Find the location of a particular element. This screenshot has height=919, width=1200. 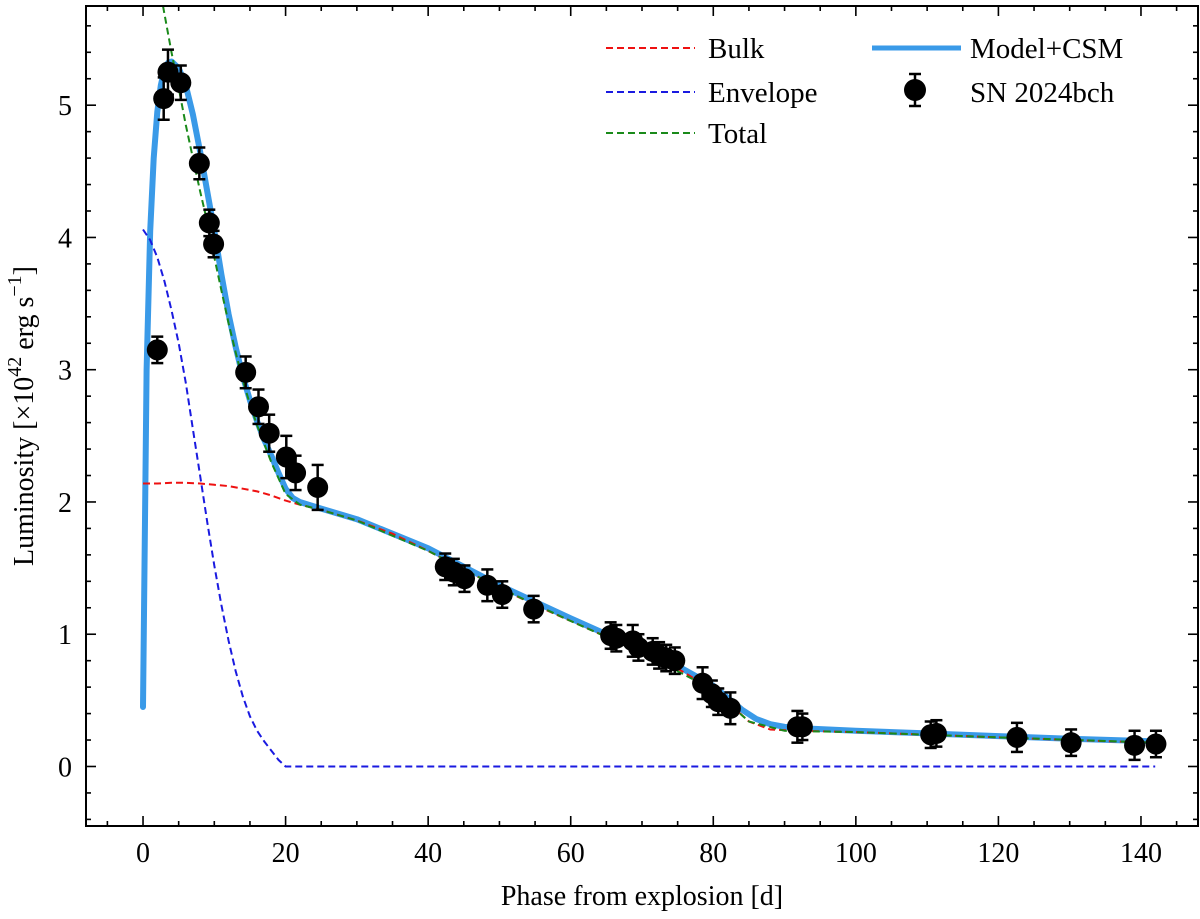

legend-item-bulk: Bulk is located at coordinates (685, 49).